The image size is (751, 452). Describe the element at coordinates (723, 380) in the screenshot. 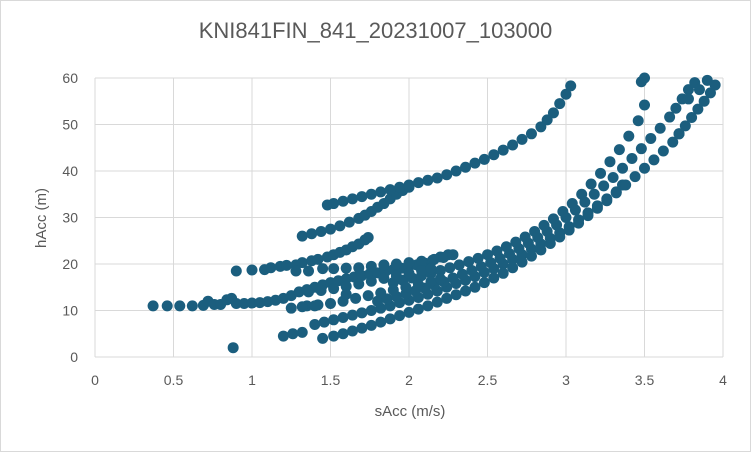

I see `x-tick-label: 4` at that location.